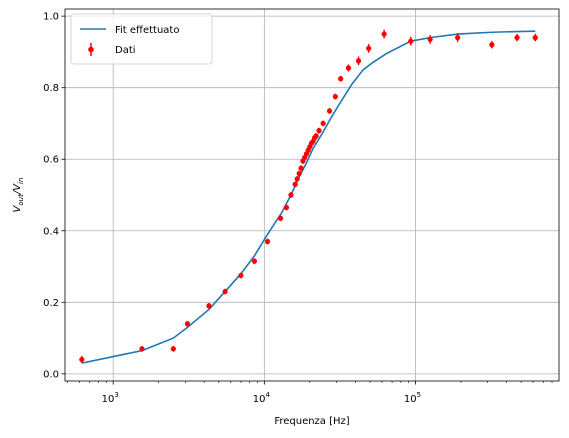 This screenshot has width=569, height=438. Describe the element at coordinates (54, 196) in the screenshot. I see `y-axis: 0.0 0.2 0.4 0.6 0.8 1.0` at that location.